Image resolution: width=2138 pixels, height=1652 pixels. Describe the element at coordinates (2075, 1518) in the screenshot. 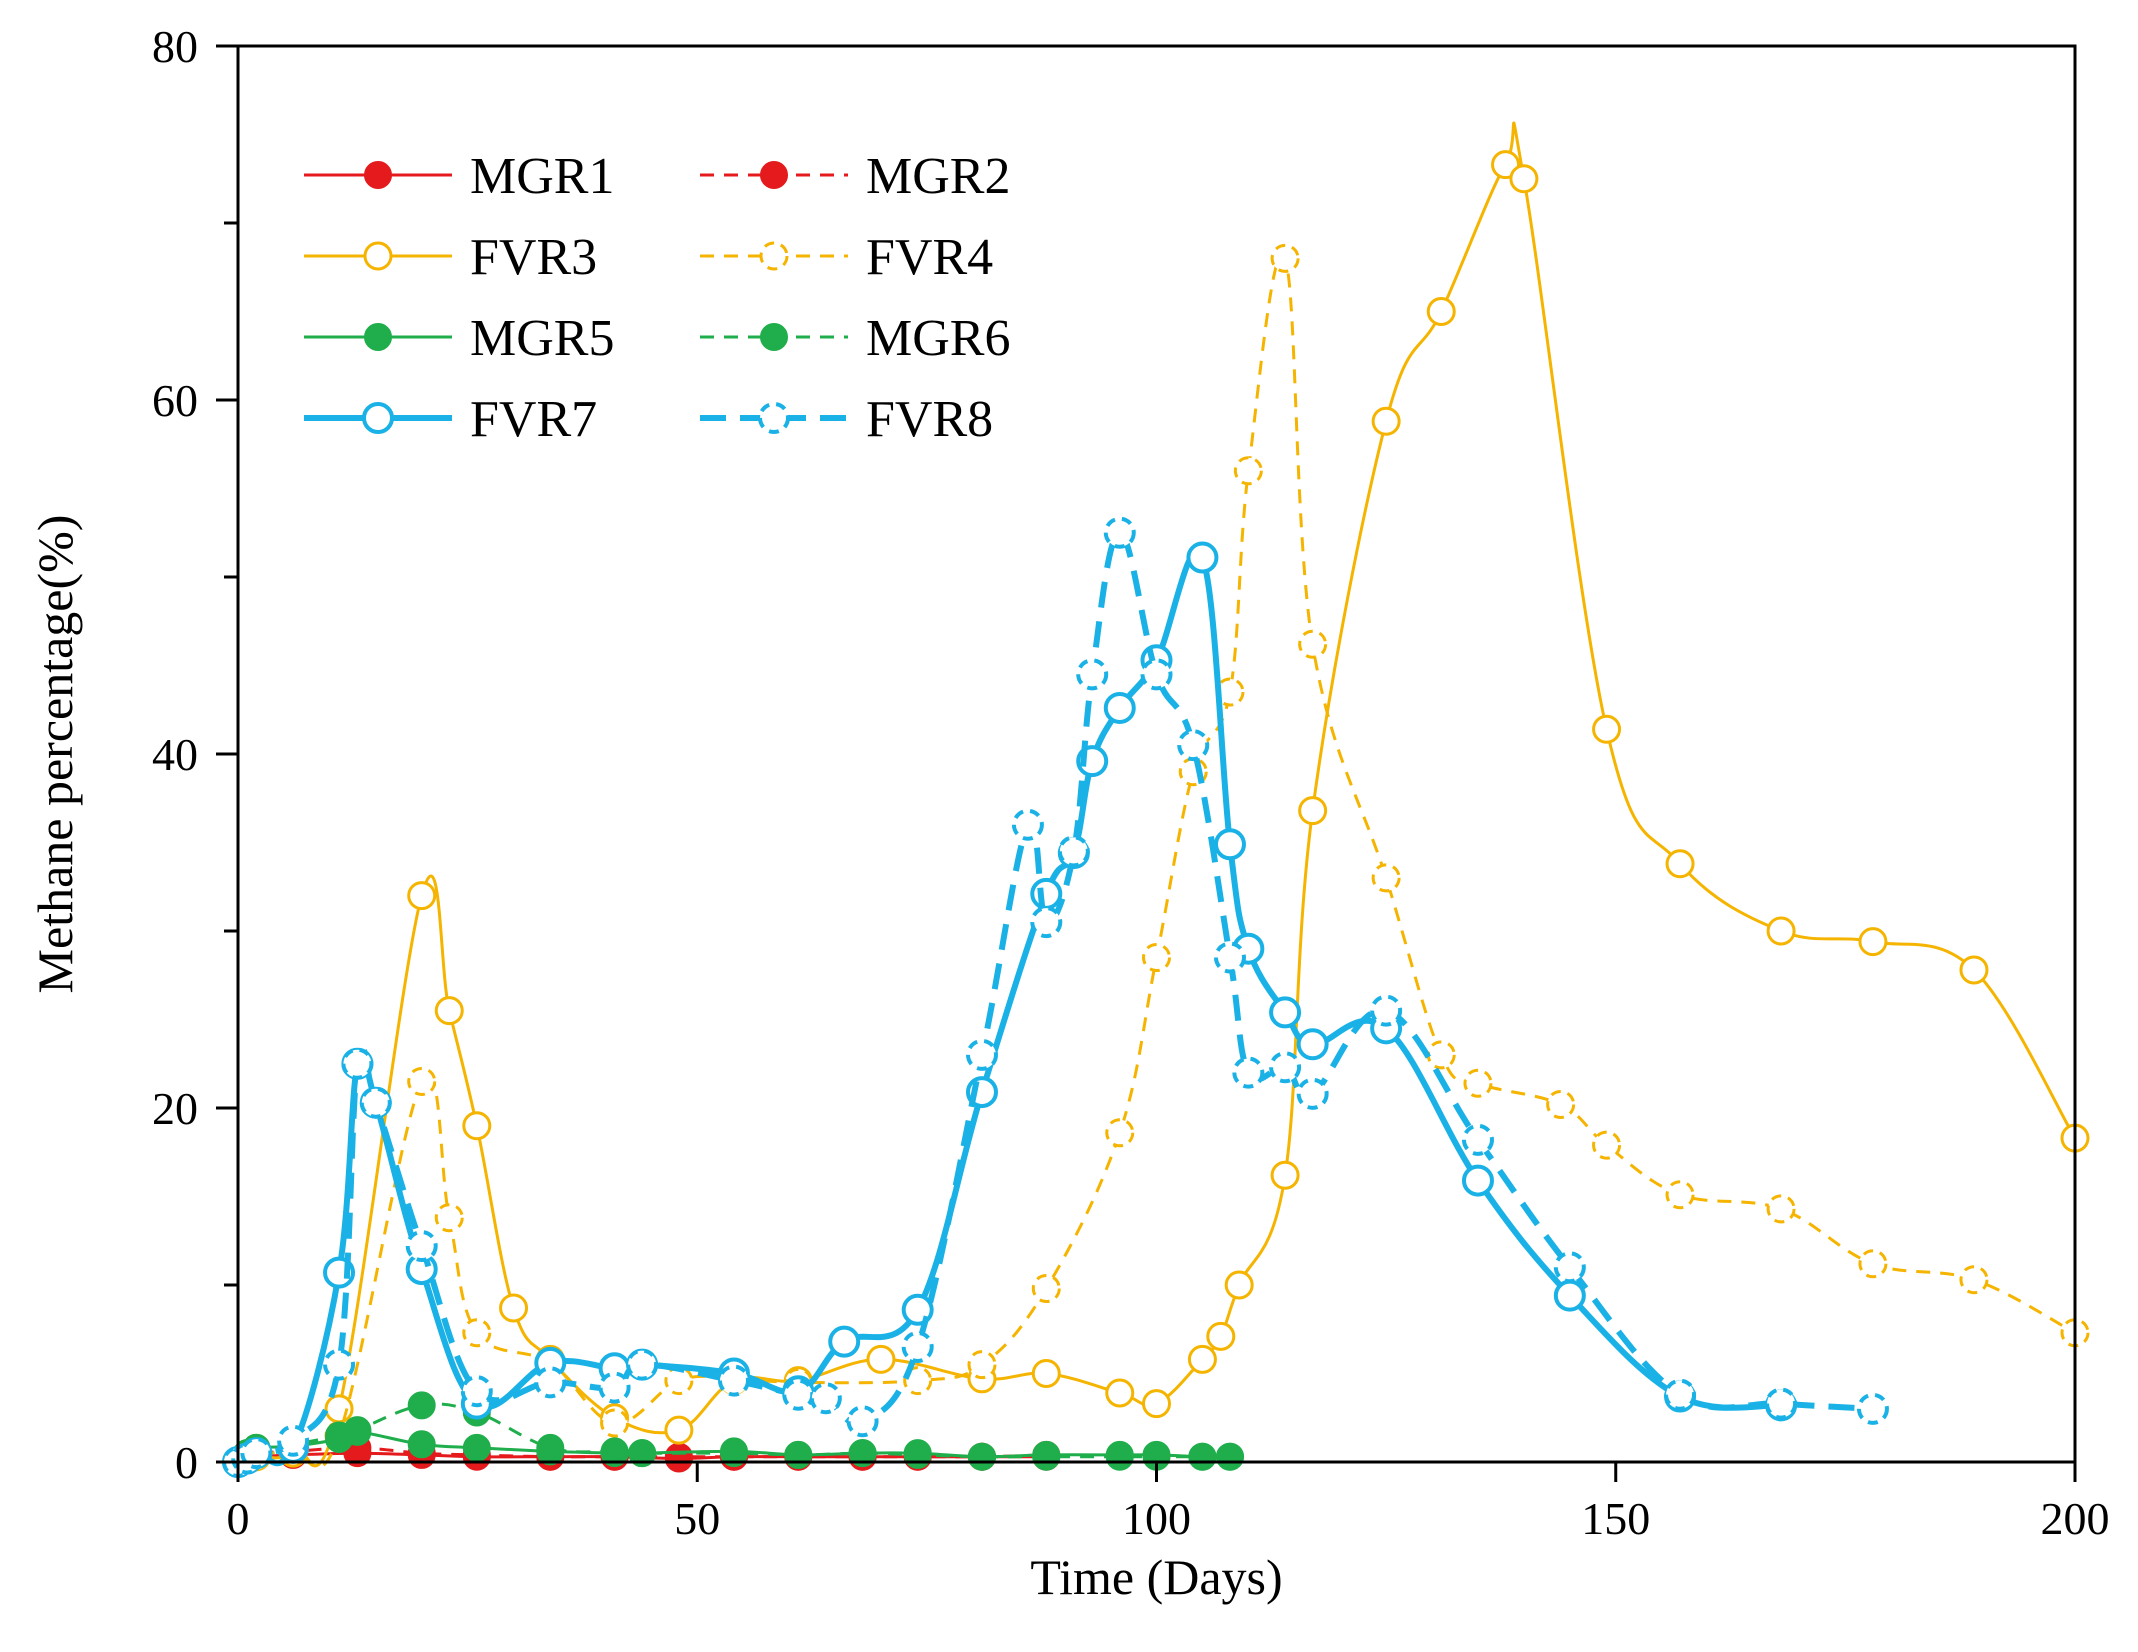

I see `x-tick-label: 200` at that location.